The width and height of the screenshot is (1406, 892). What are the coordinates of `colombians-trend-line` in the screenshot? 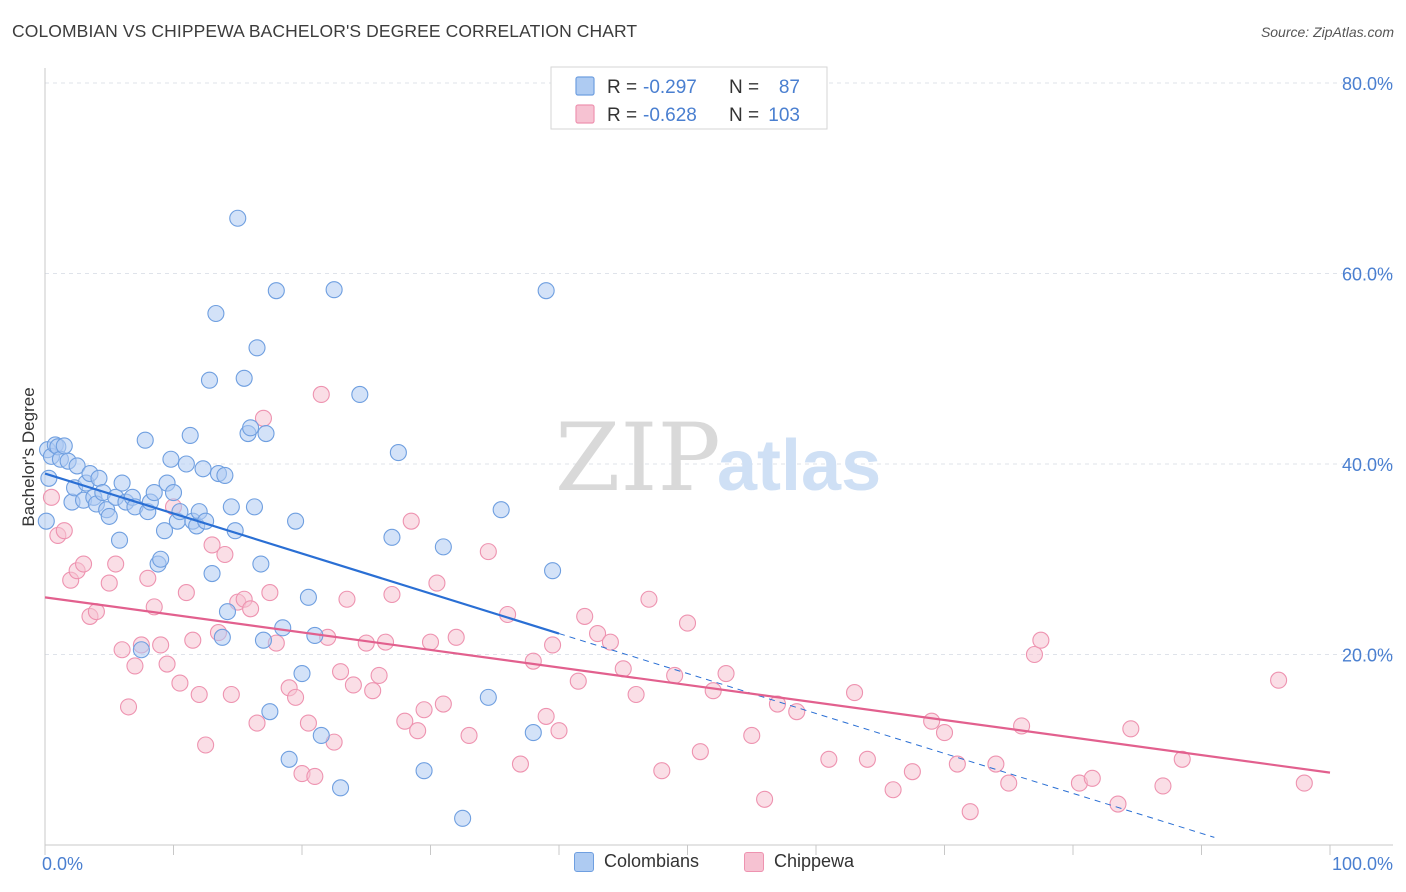 It's located at (302, 553).